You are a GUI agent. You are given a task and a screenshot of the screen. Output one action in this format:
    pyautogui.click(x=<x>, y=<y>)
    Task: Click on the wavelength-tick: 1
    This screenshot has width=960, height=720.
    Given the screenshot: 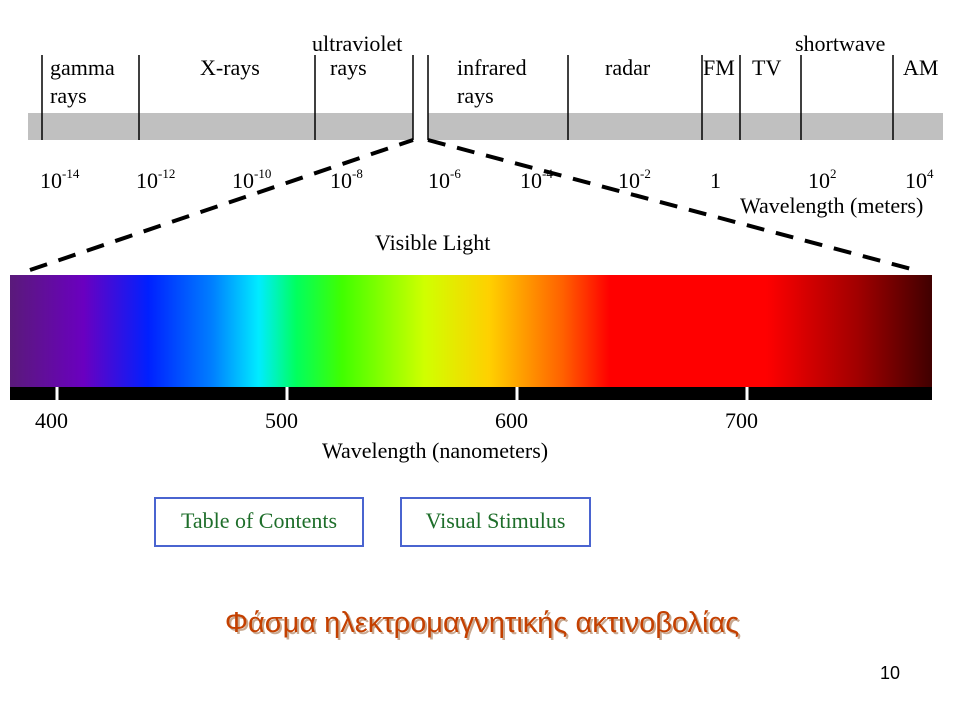 What is the action you would take?
    pyautogui.click(x=715, y=180)
    